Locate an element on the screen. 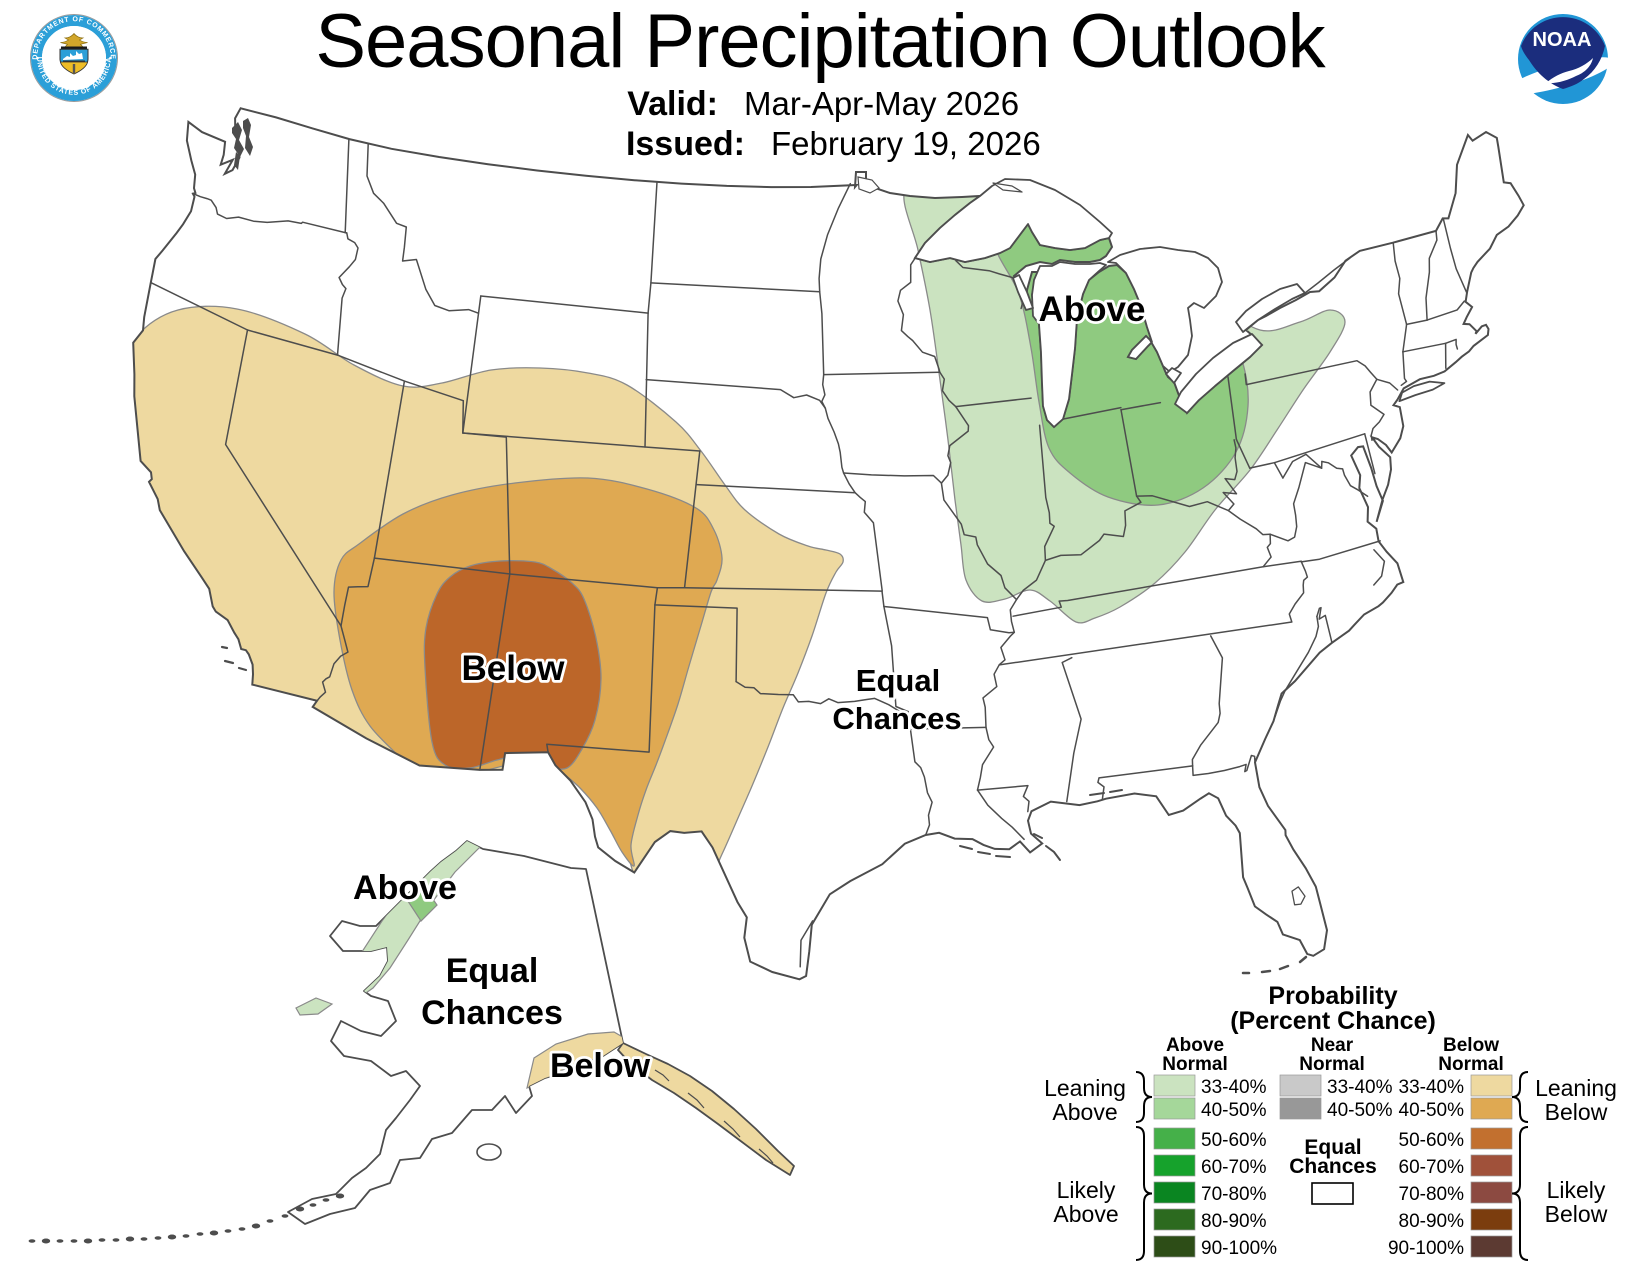 Image resolution: width=1638 pixels, height=1265 pixels. svg-text: Probability is located at coordinates (1332, 996).